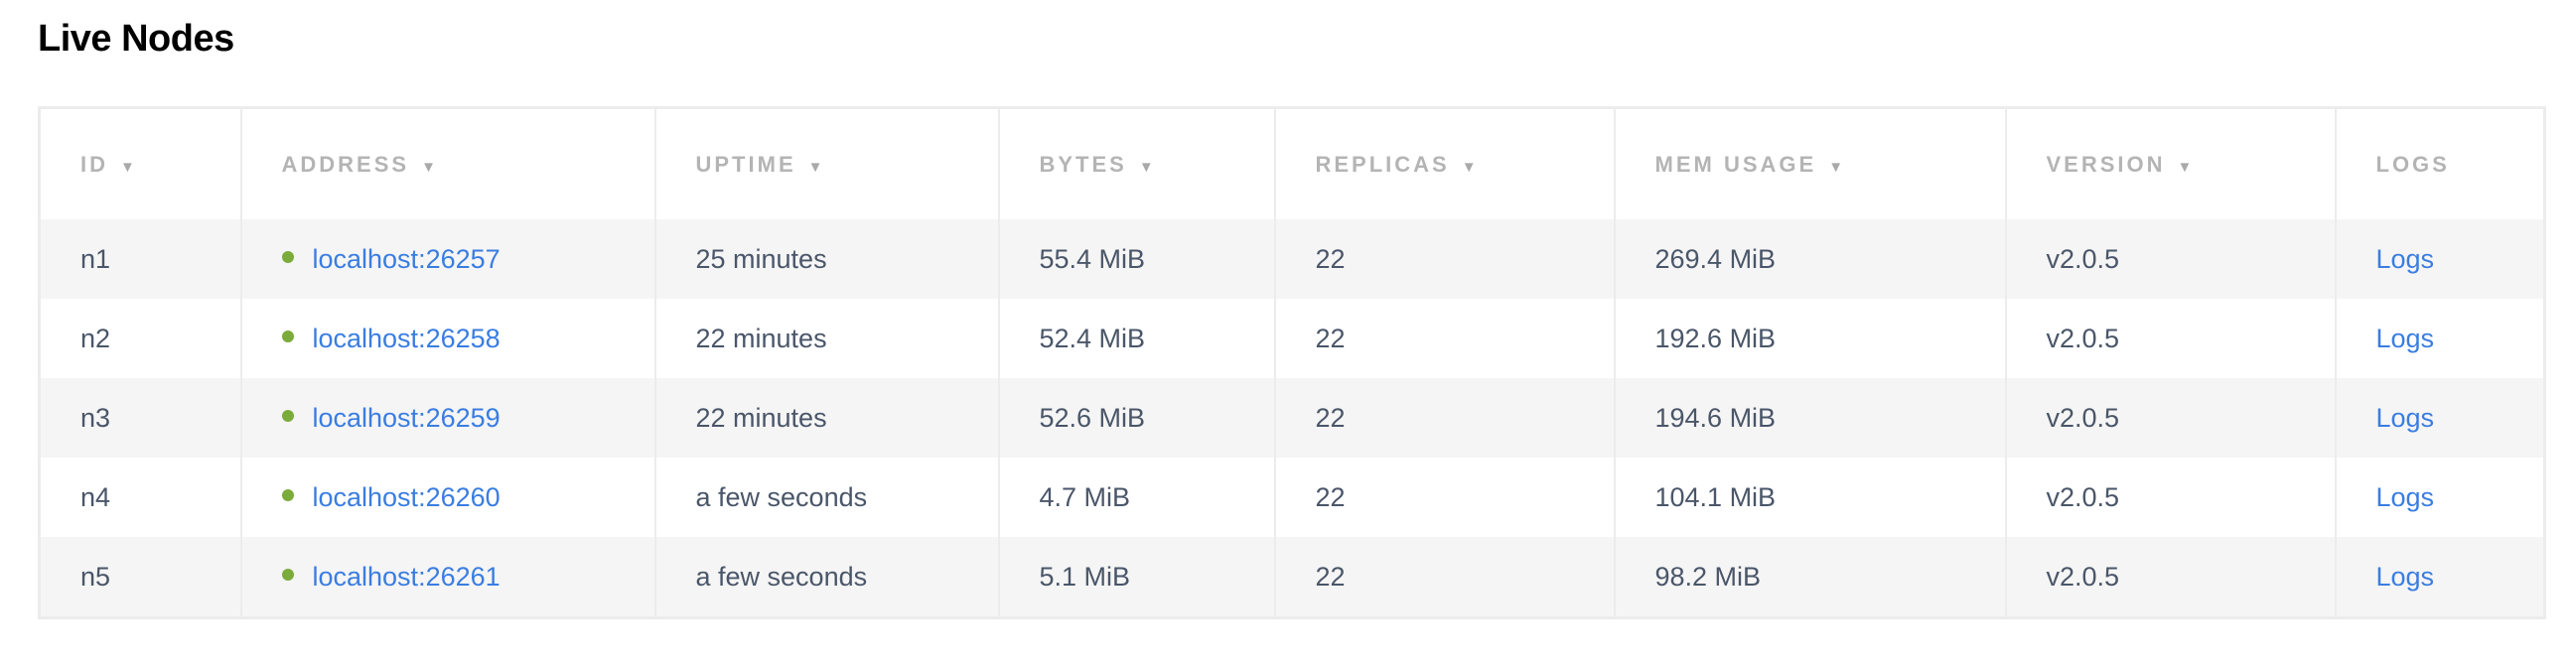  Describe the element at coordinates (746, 164) in the screenshot. I see `column-header-label: UPTIME` at that location.